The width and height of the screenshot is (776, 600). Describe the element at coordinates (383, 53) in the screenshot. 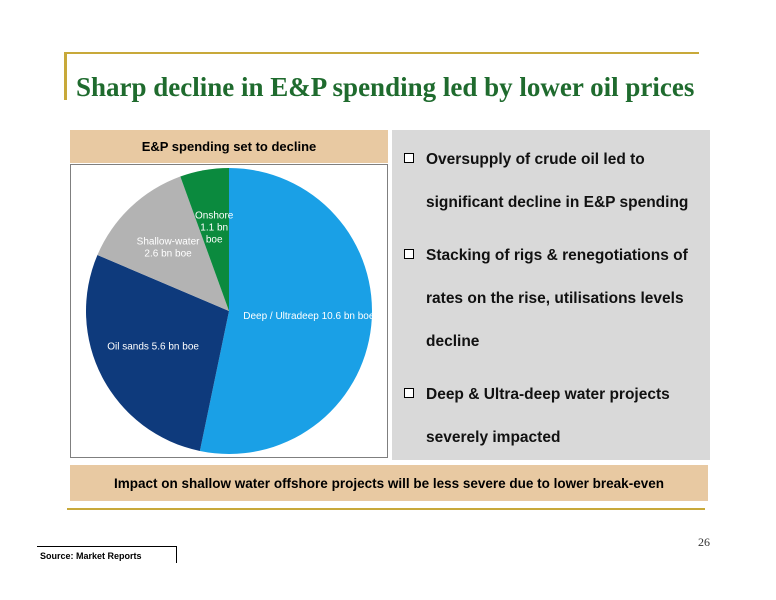

I see `top-rule` at that location.